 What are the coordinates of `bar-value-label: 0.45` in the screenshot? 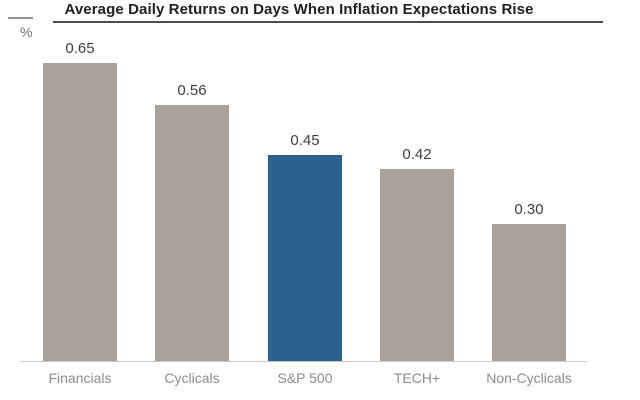 It's located at (305, 140).